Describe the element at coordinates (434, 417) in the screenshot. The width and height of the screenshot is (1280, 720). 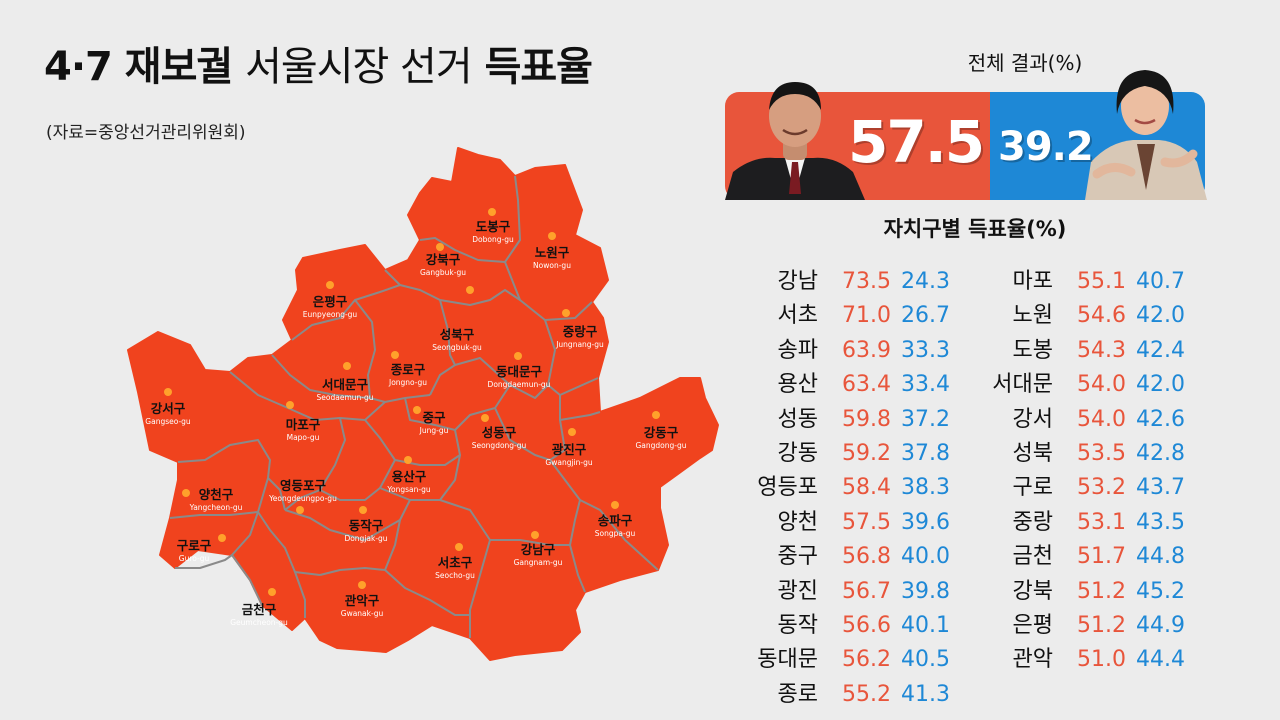
I see `district-name-ko: 중구` at that location.